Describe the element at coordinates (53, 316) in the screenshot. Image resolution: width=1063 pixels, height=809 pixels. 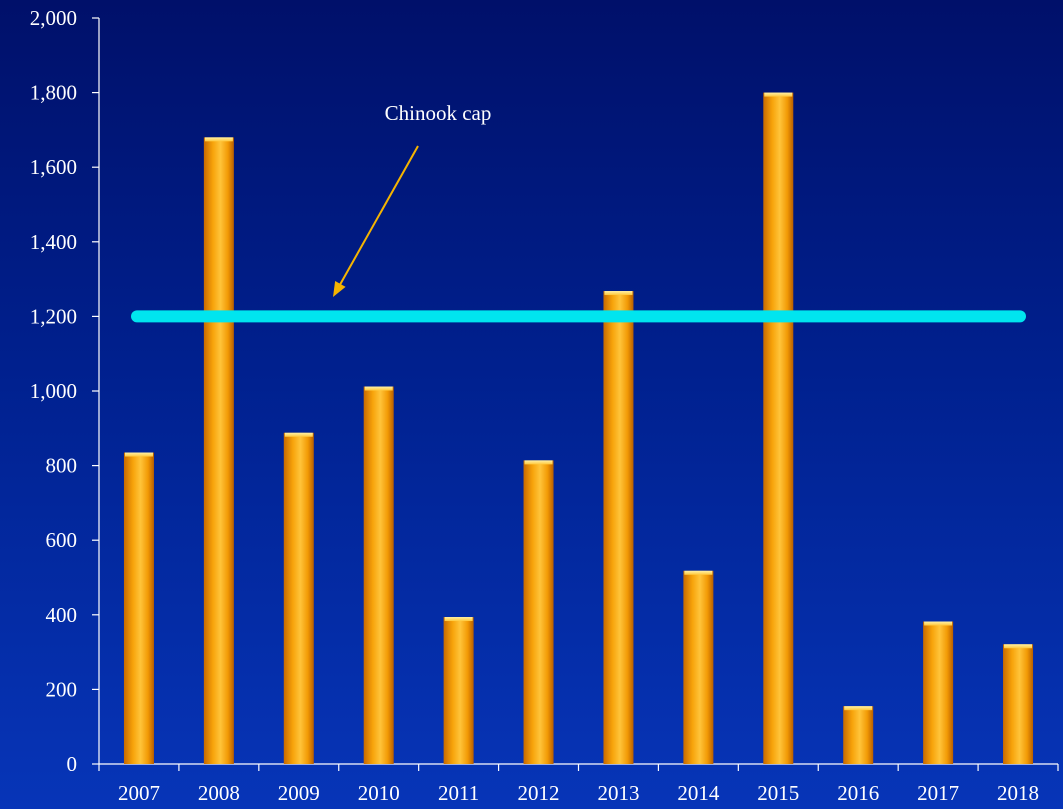
I see `y-tick-label: 1,200` at that location.